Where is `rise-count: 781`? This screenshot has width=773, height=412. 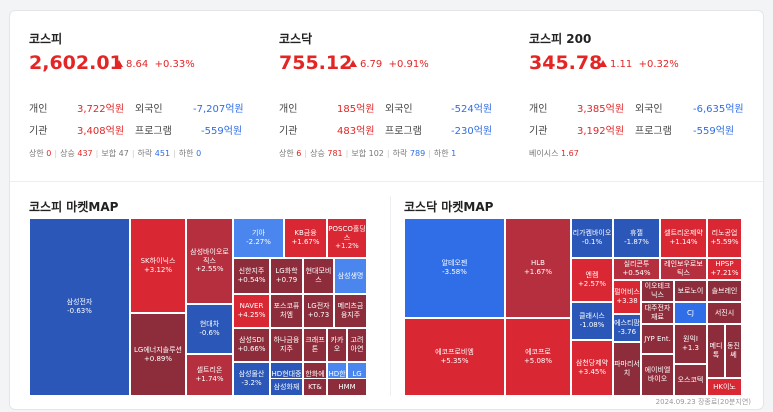
rise-count: 781 is located at coordinates (335, 153).